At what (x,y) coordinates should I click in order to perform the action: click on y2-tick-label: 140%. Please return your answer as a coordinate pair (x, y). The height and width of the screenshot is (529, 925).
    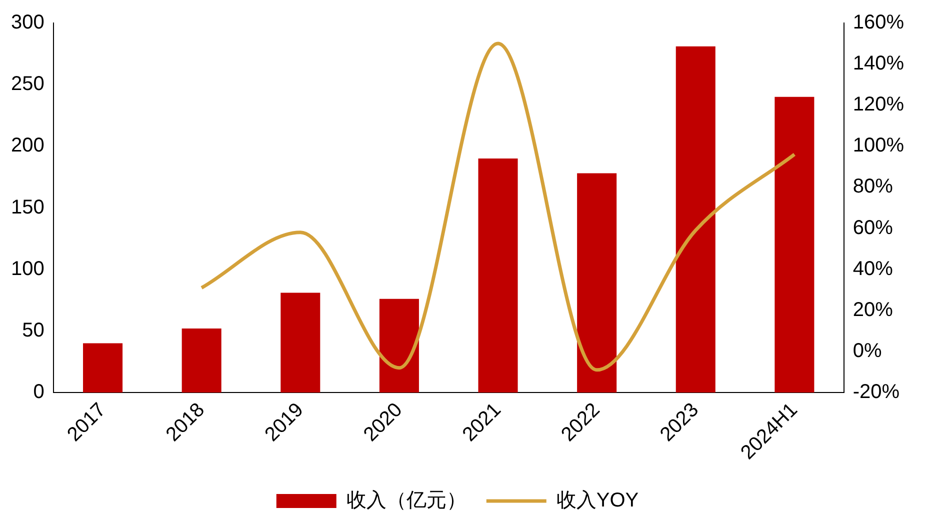
    Looking at the image, I should click on (878, 63).